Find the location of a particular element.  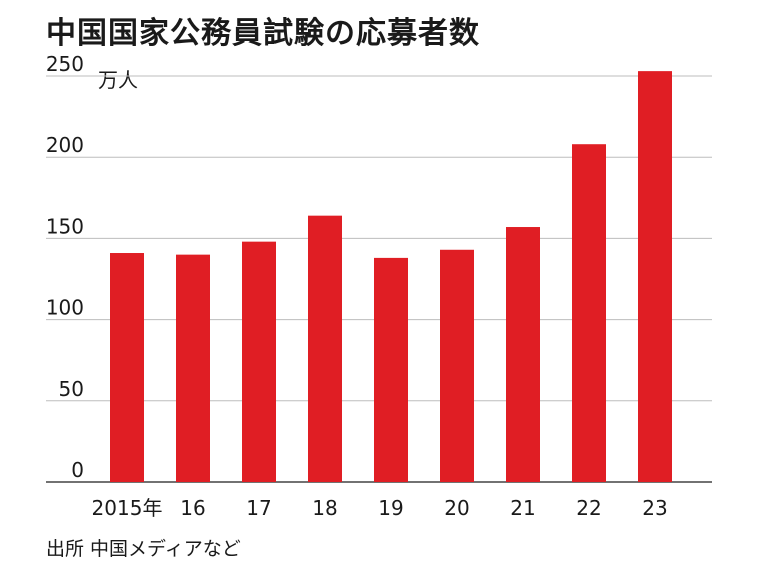

y-tick-label: 150 is located at coordinates (65, 226).